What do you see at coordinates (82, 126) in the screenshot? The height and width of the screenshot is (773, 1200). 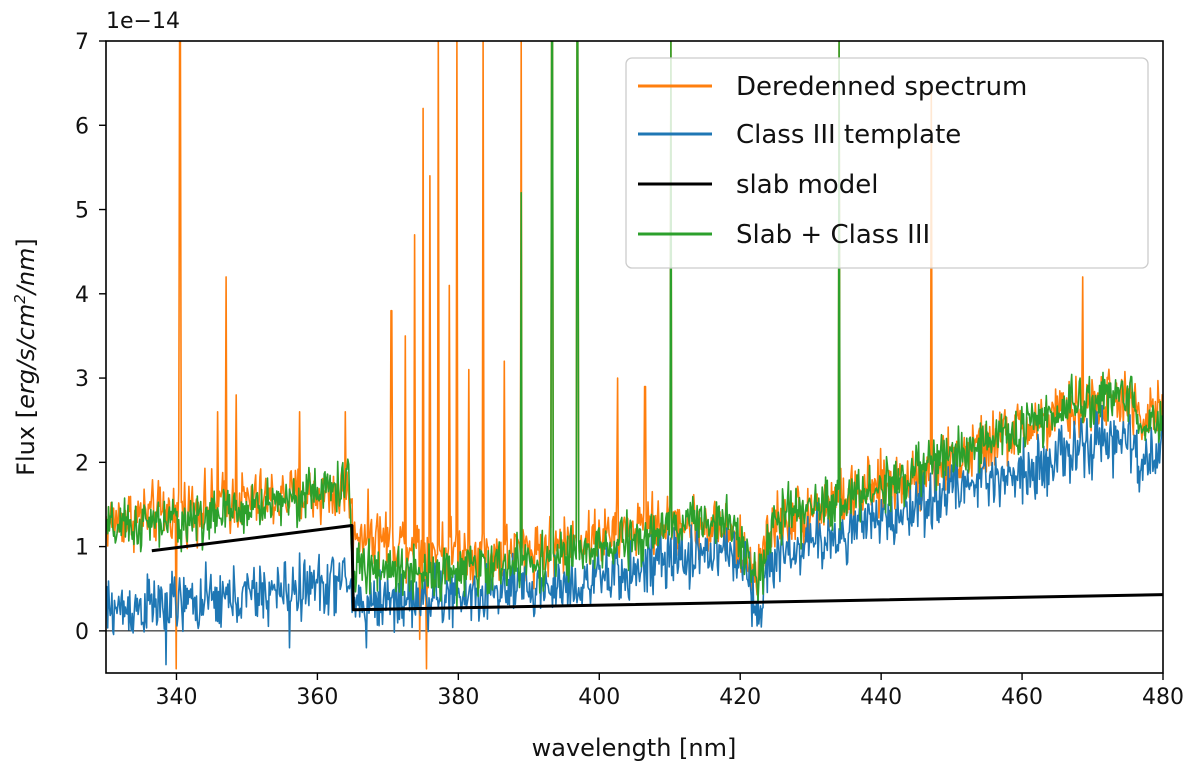 I see `y-tick-label: 6` at bounding box center [82, 126].